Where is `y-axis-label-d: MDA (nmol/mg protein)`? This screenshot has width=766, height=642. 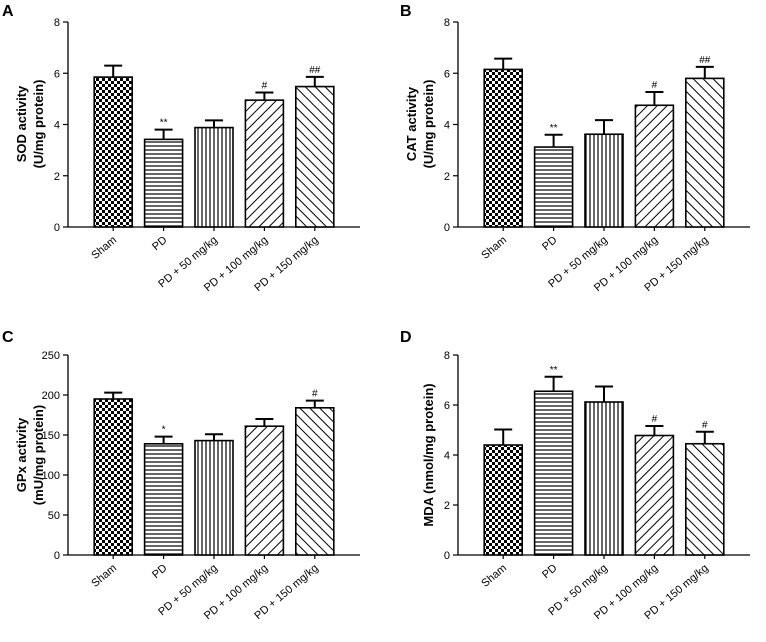 y-axis-label-d: MDA (nmol/mg protein) is located at coordinates (428, 454).